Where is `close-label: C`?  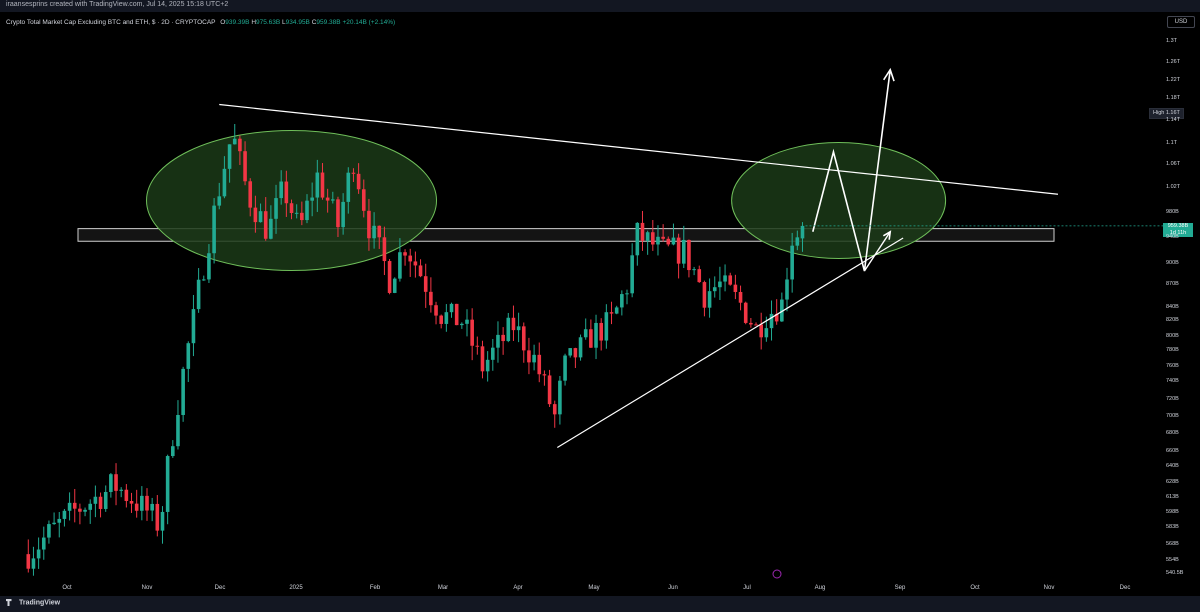
close-label: C is located at coordinates (314, 22).